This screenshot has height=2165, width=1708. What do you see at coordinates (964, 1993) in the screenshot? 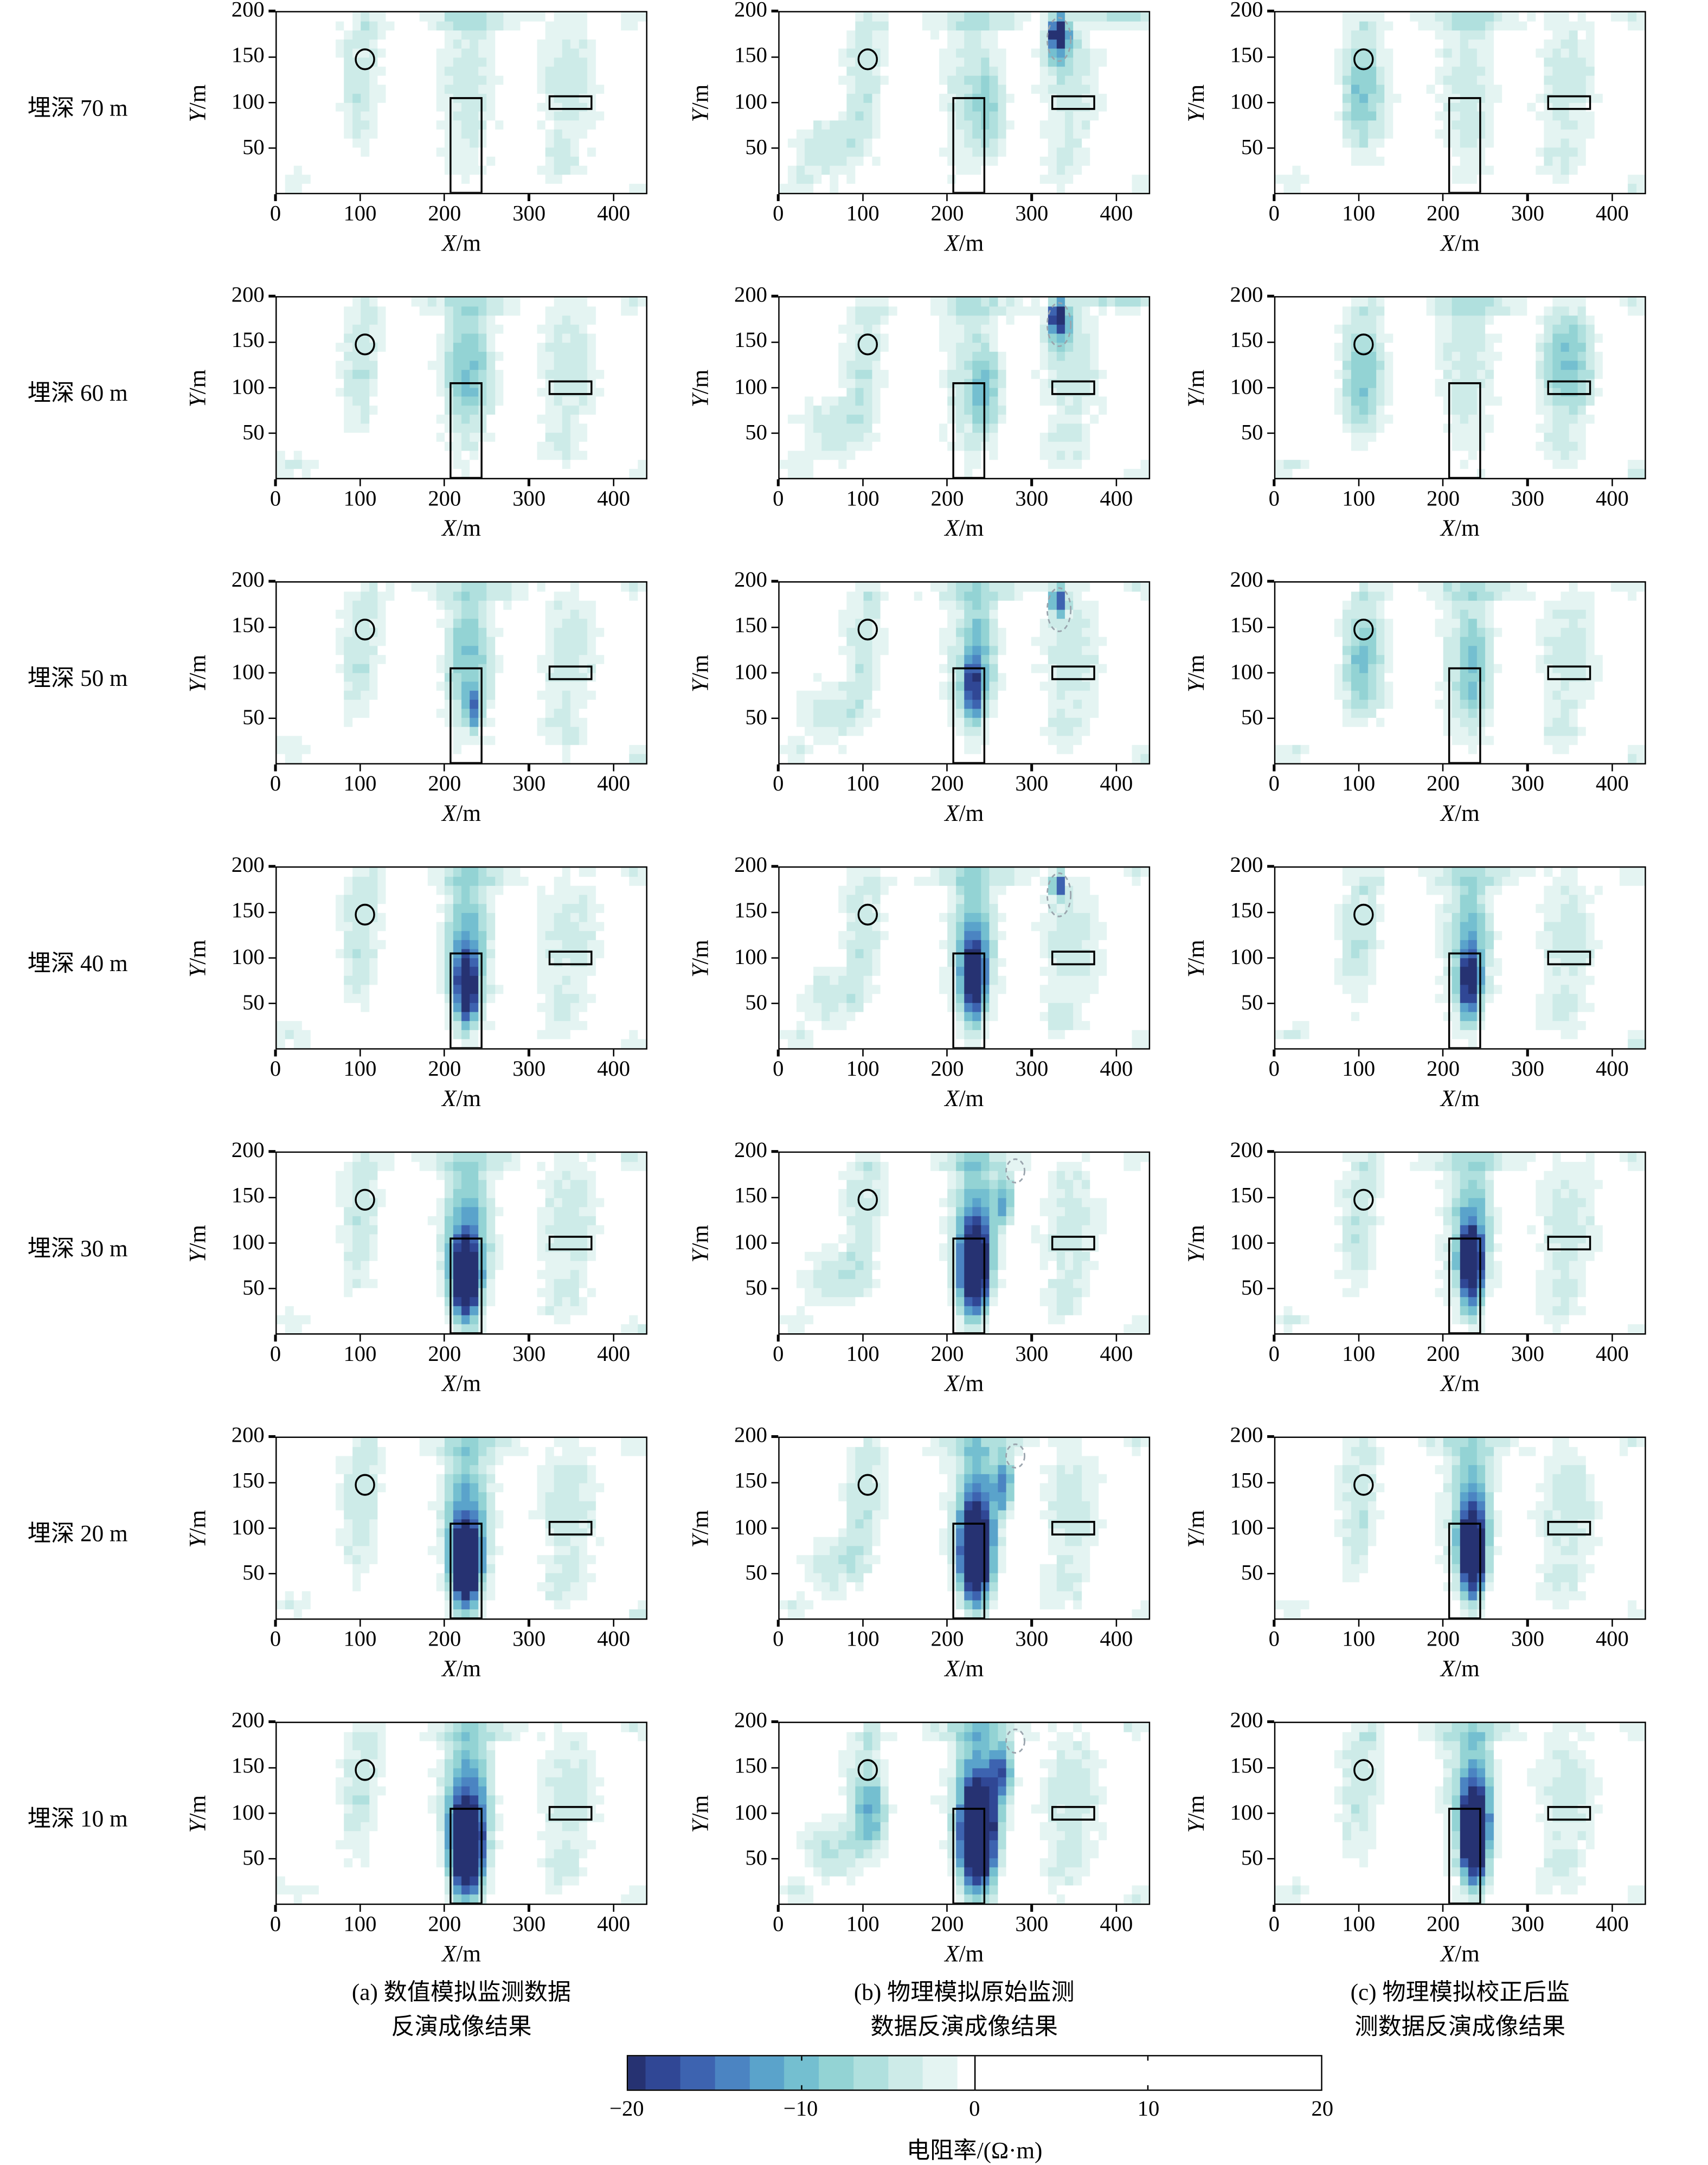
I see `caption-line1: (b) 物理模拟原始监测` at bounding box center [964, 1993].